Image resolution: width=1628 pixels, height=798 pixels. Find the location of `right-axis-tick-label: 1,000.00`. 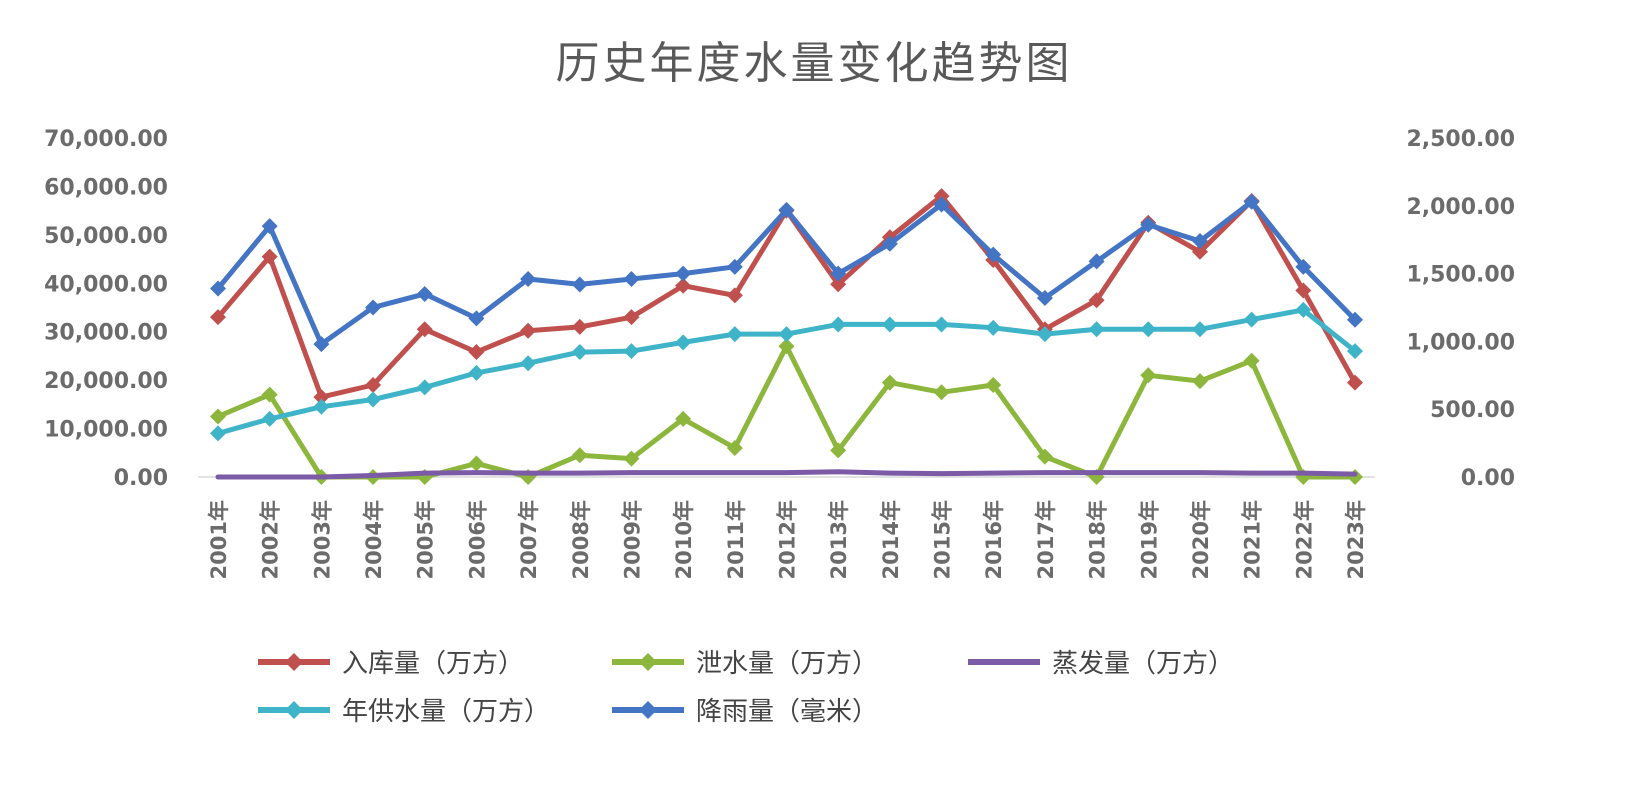

right-axis-tick-label: 1,000.00 is located at coordinates (1460, 342).